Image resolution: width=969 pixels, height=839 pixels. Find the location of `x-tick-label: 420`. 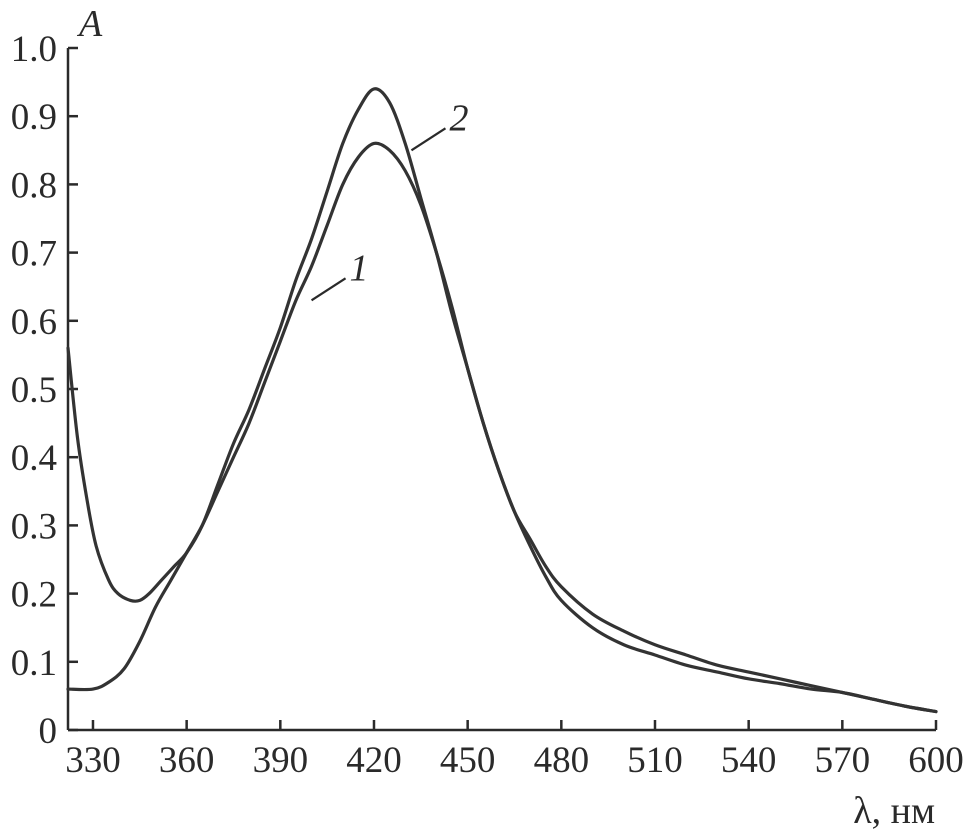

x-tick-label: 420 is located at coordinates (374, 760).